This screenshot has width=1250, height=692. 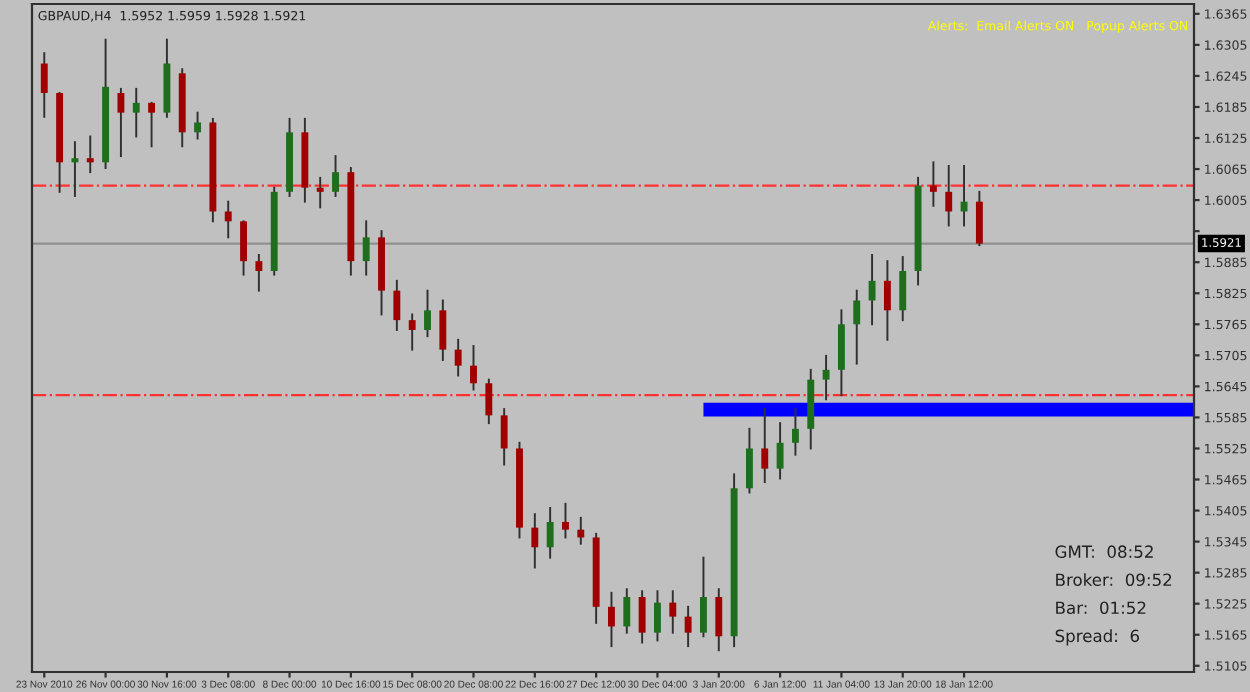 I want to click on annotation: Spread: 6, so click(x=1097, y=637).